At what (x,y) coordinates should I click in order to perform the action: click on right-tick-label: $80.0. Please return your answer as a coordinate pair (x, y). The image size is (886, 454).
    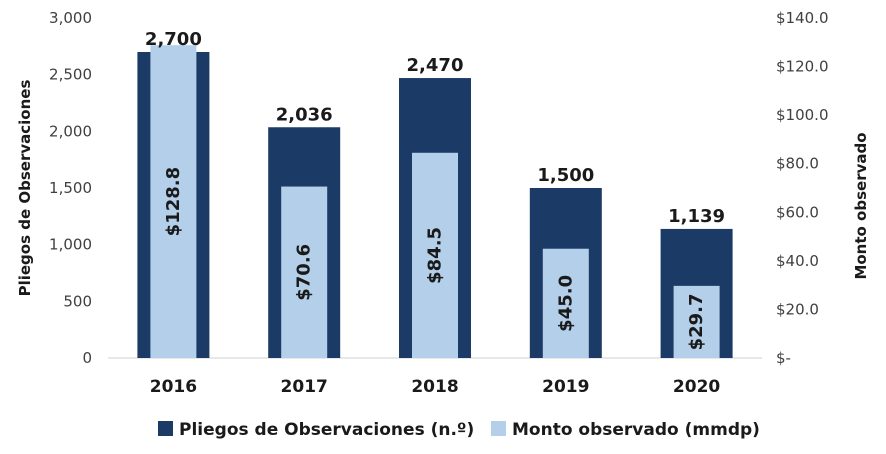
    Looking at the image, I should click on (797, 164).